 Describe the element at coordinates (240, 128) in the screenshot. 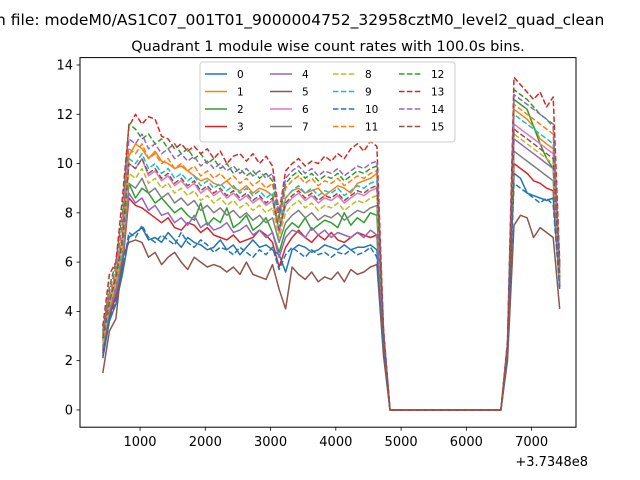

I see `legend-label-3: 3` at that location.